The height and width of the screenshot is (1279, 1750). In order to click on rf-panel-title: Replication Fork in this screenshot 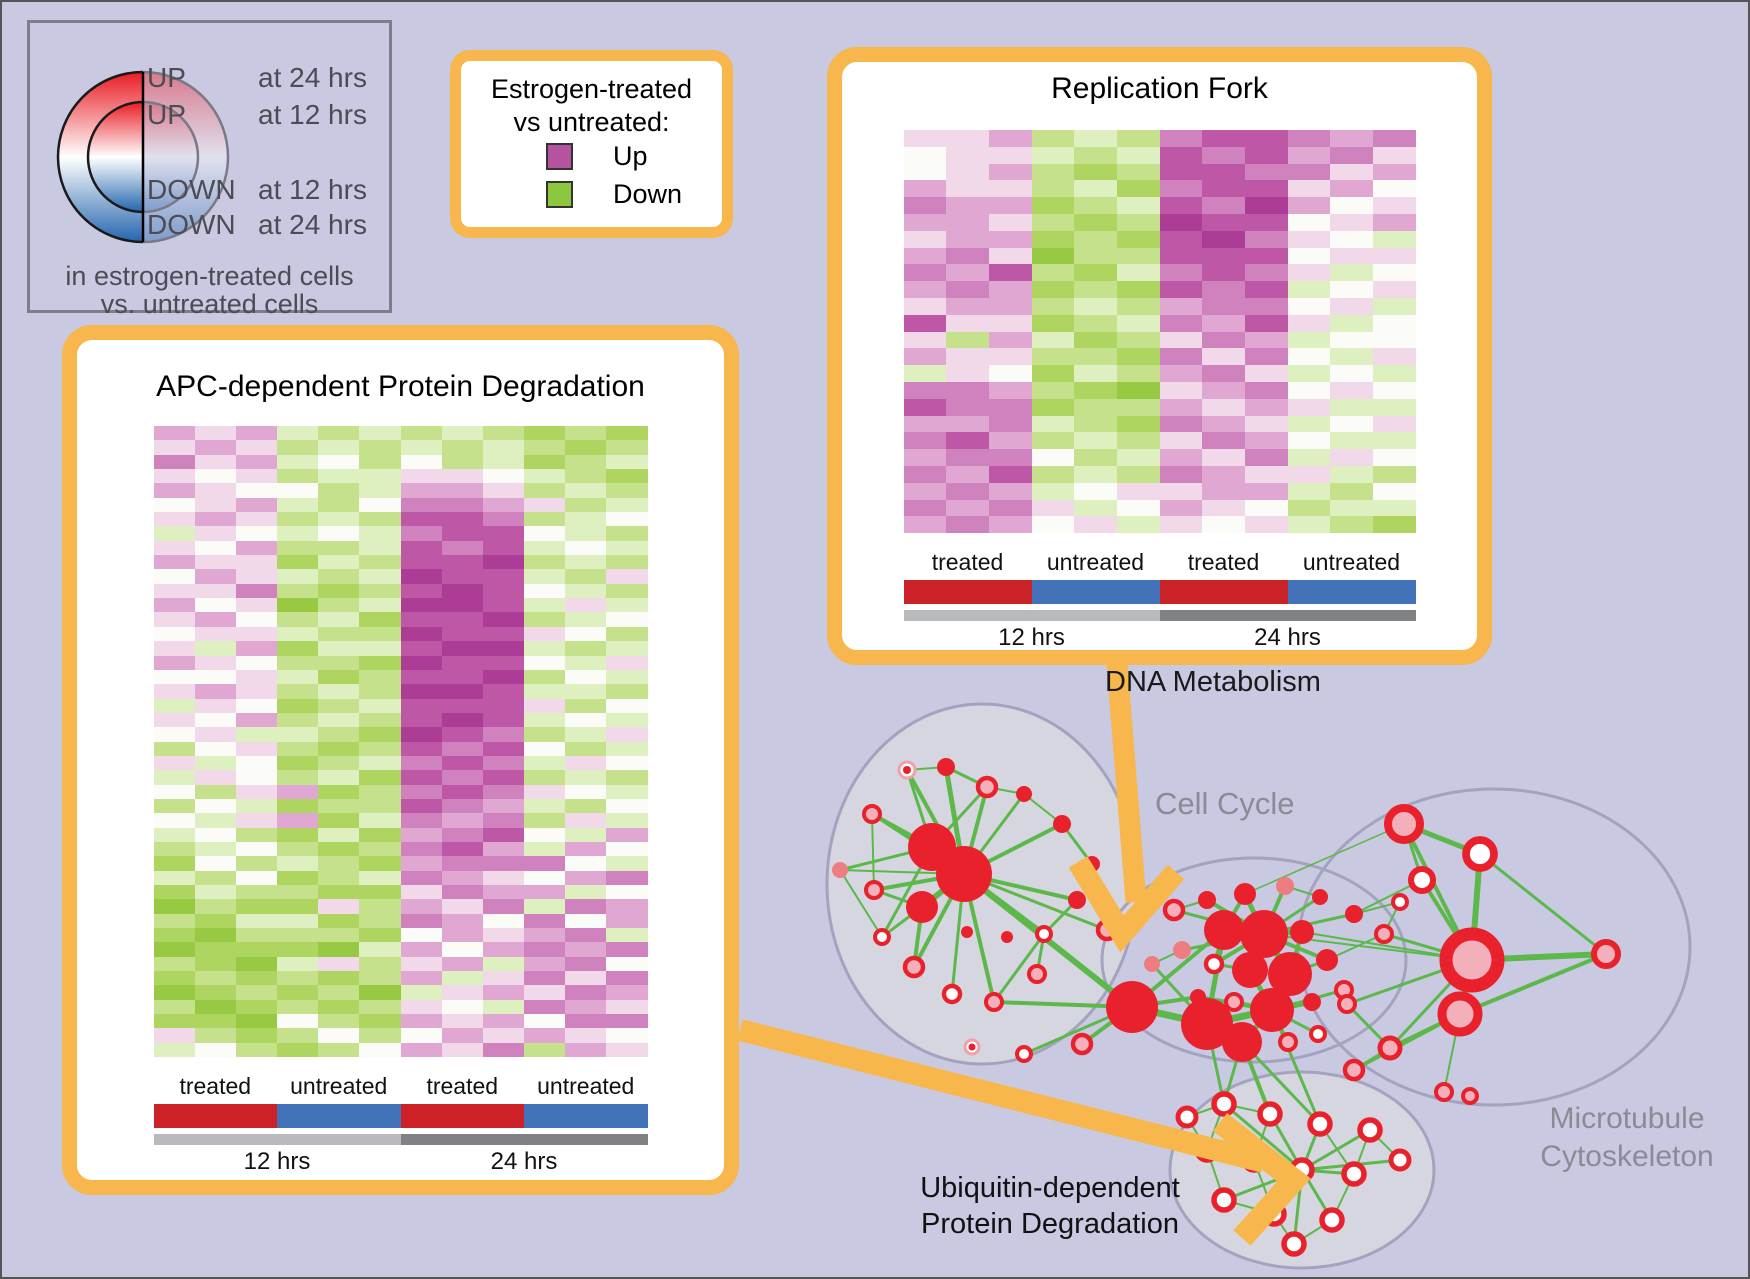, I will do `click(1159, 88)`.